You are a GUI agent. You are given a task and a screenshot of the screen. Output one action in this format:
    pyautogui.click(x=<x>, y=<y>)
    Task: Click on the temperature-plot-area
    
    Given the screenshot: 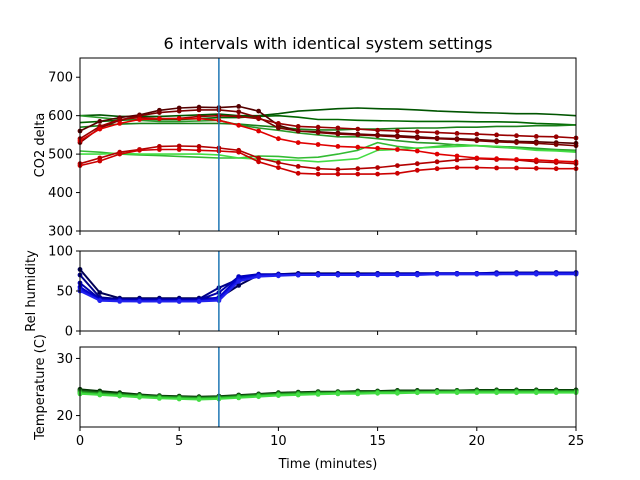 What is the action you would take?
    pyautogui.click(x=328, y=387)
    